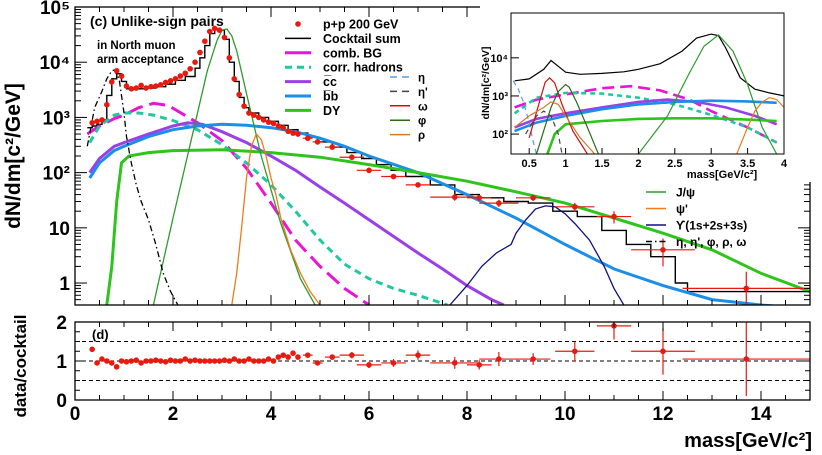  What do you see at coordinates (601, 164) in the screenshot?
I see `inset-x-tick-label: 1.5` at bounding box center [601, 164].